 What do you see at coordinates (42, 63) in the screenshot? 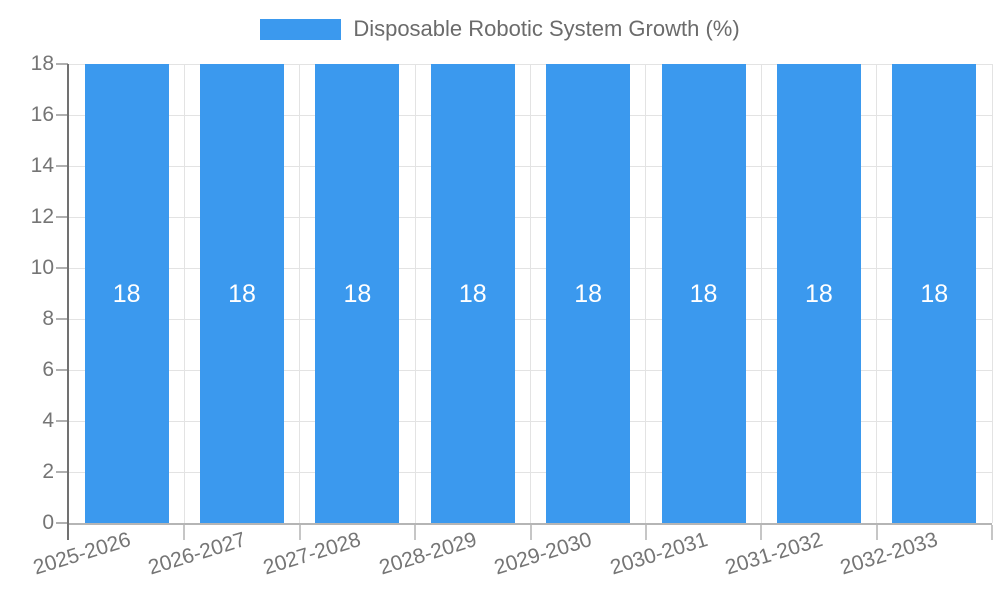
I see `y-axis-tick-label: 18` at bounding box center [42, 63].